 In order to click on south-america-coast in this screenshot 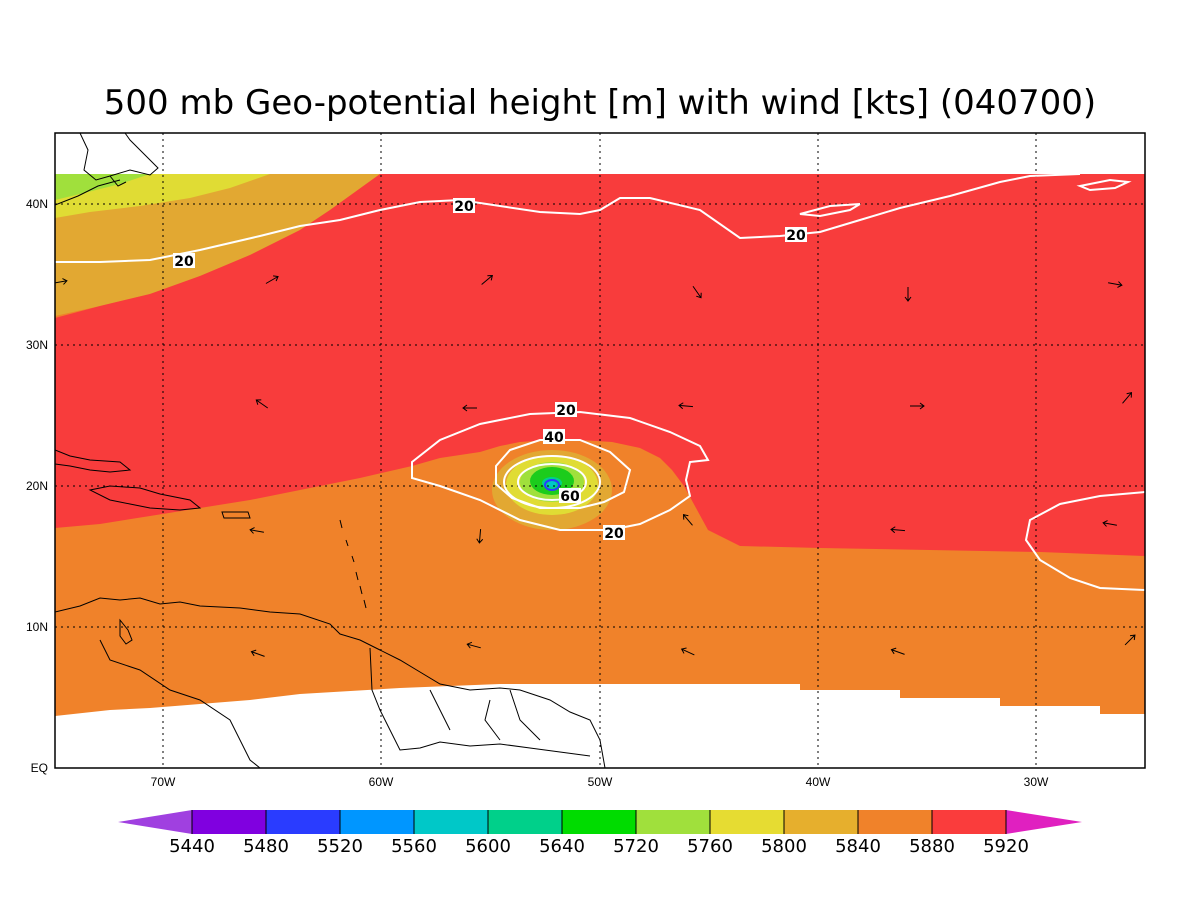, I will do `click(330, 682)`.